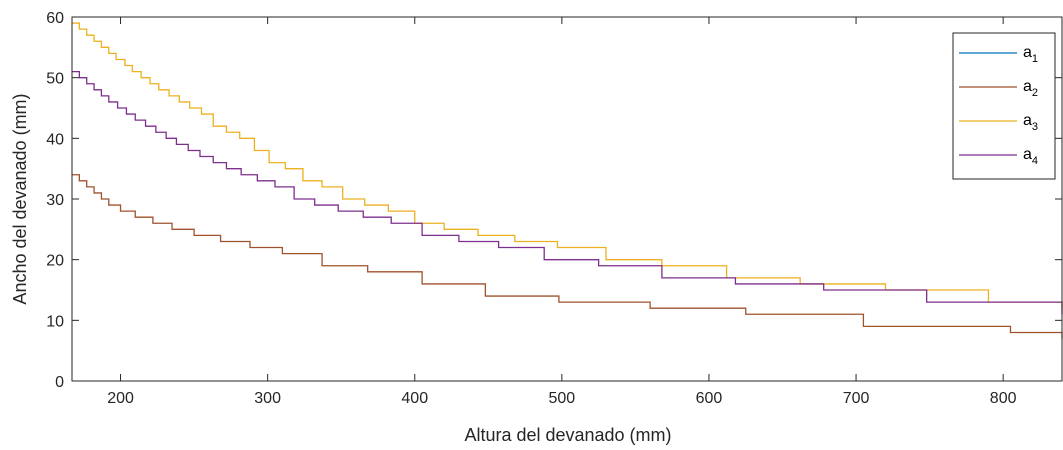  Describe the element at coordinates (1003, 398) in the screenshot. I see `x-tick-label: 800` at that location.